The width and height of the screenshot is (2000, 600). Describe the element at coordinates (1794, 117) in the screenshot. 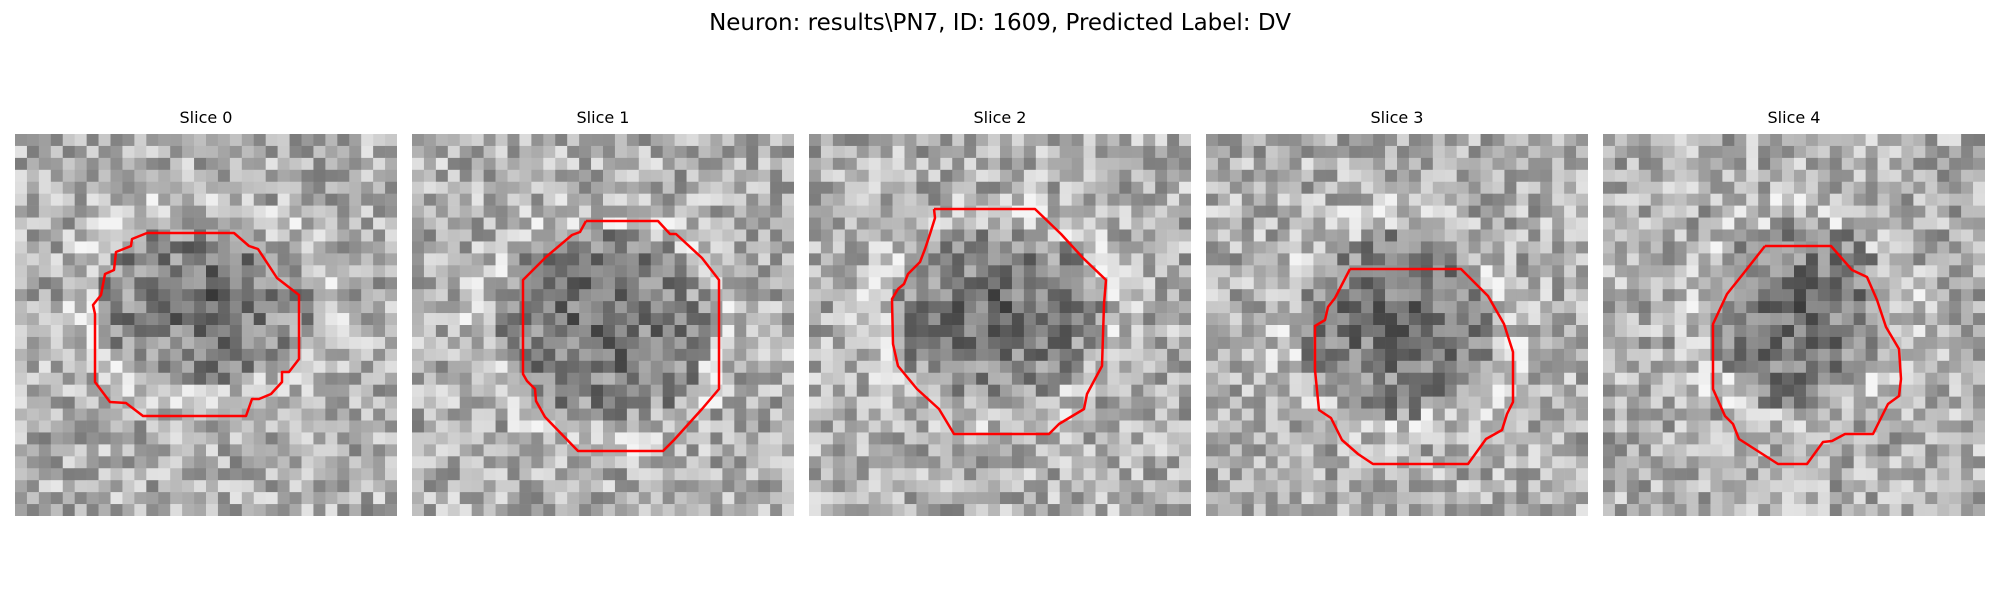

I see `slice-title: Slice 4` at that location.